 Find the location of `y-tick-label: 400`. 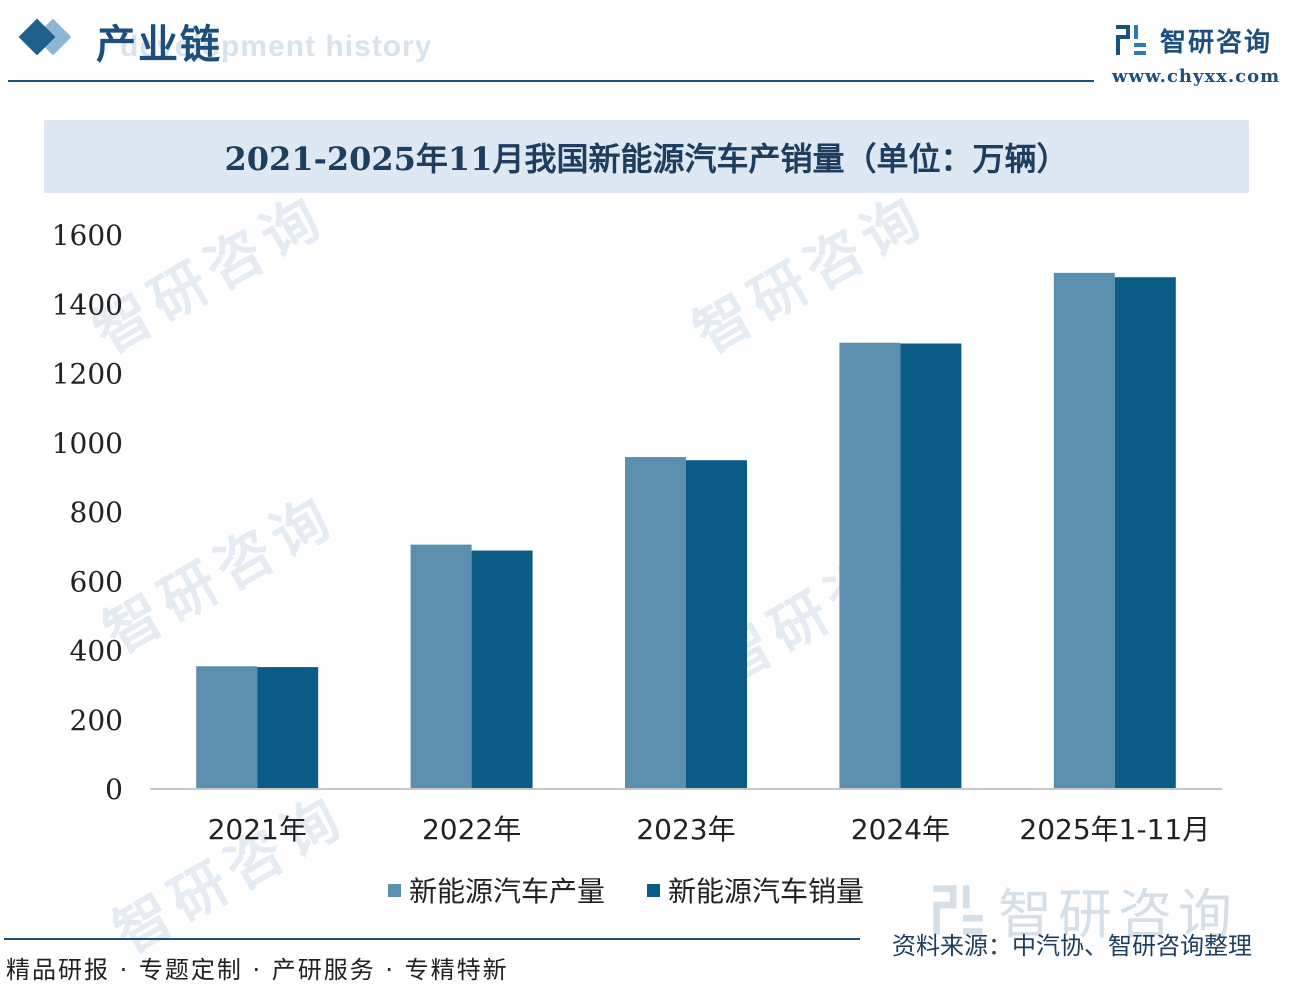

y-tick-label: 400 is located at coordinates (96, 651).